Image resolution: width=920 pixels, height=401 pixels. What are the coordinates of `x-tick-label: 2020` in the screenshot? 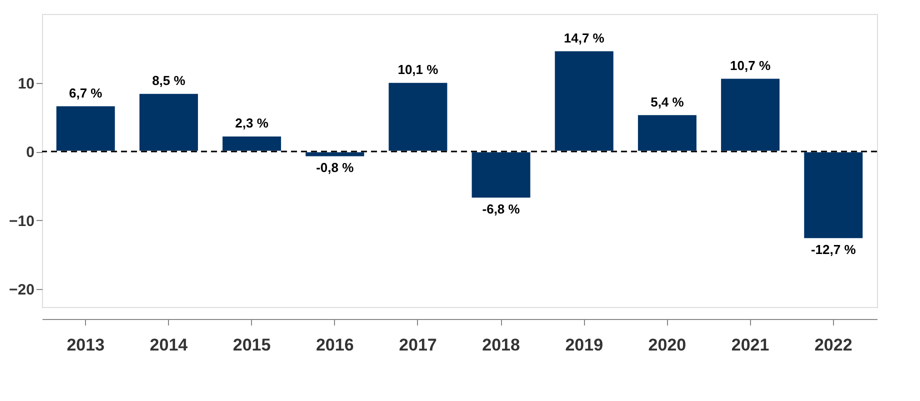 It's located at (667, 345).